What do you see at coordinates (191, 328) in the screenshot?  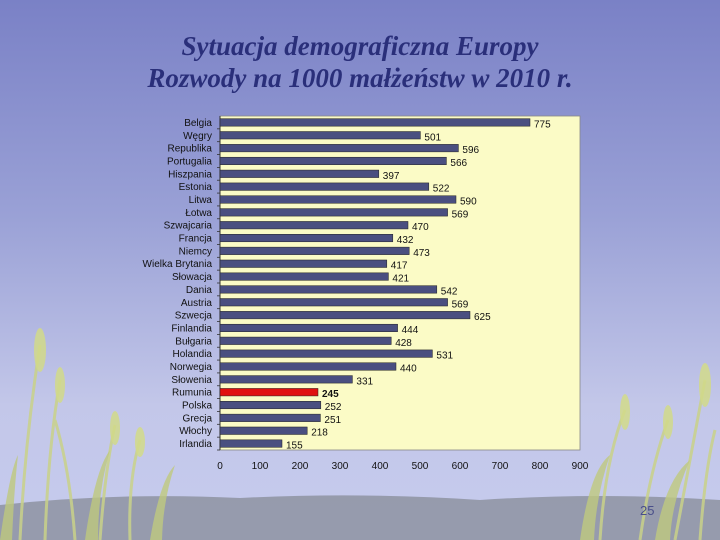 I see `category-label: Finlandia` at bounding box center [191, 328].